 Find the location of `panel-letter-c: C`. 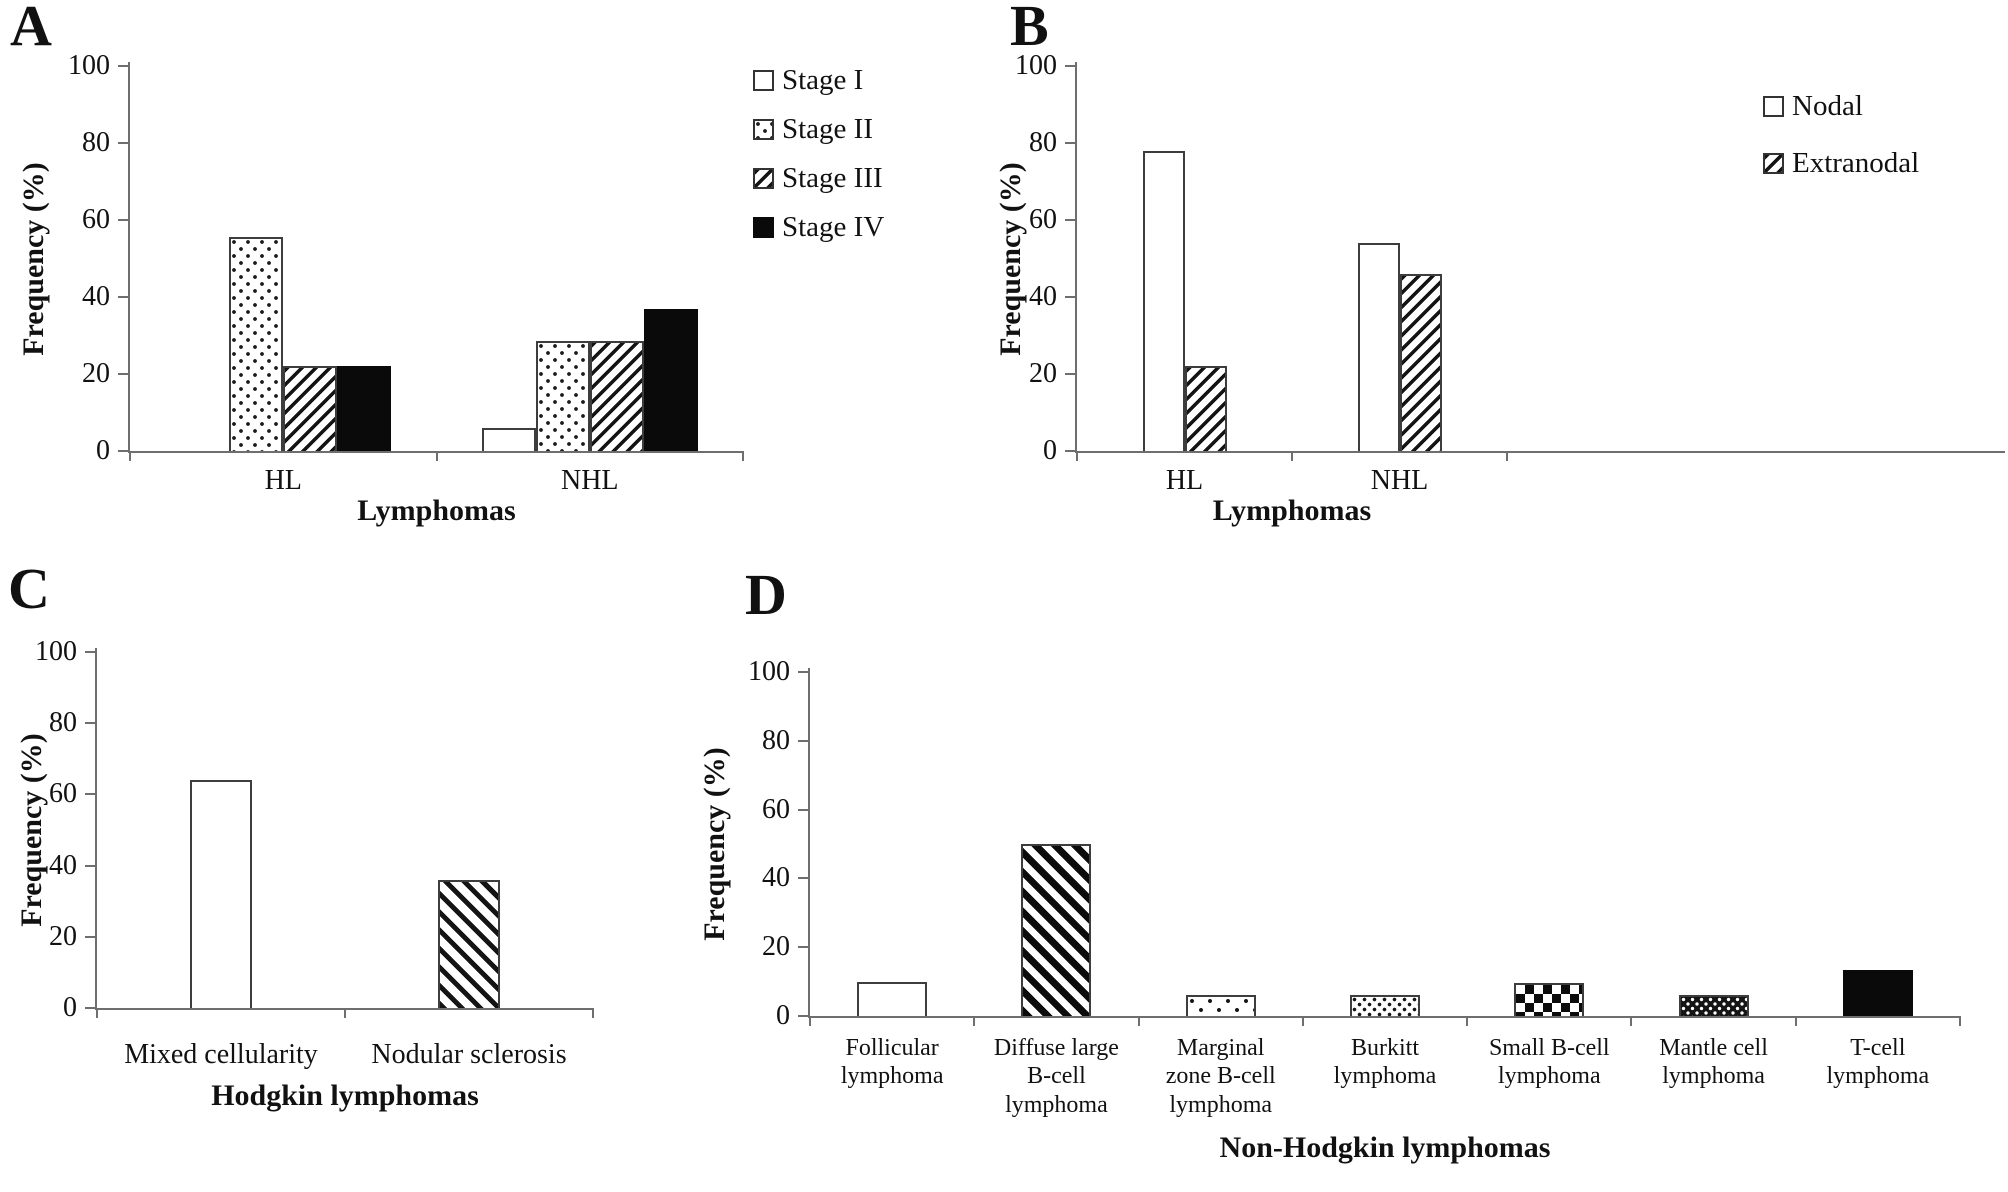

panel-letter-c: C is located at coordinates (29, 588).